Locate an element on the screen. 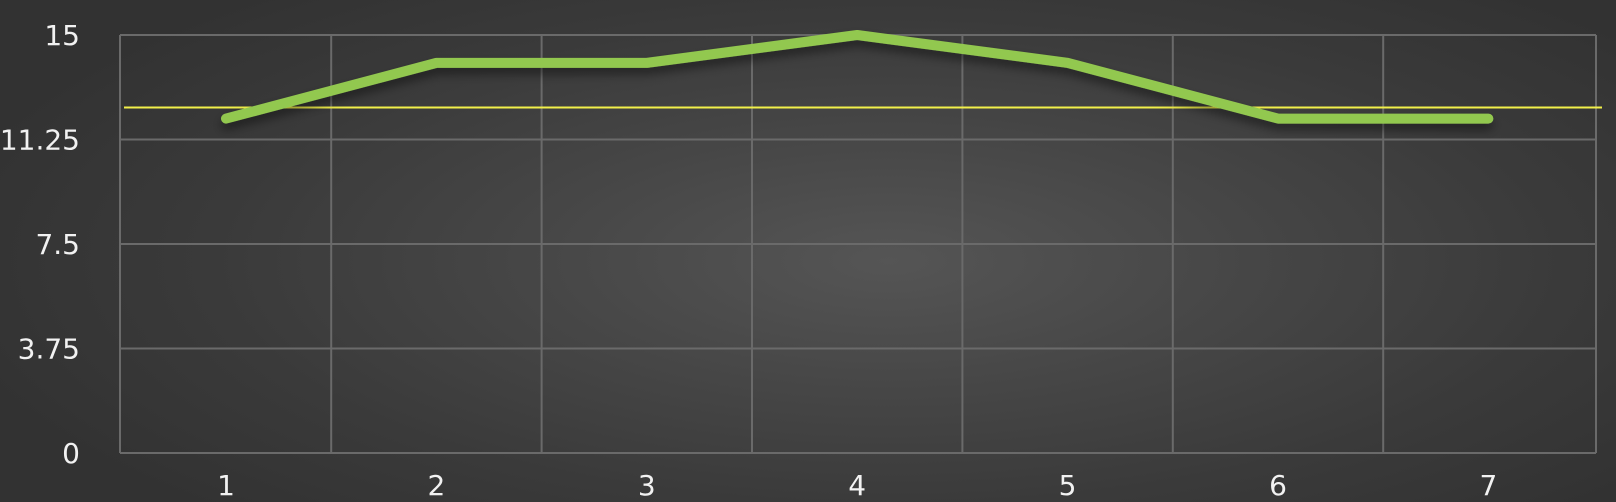 The height and width of the screenshot is (502, 1616). series-line is located at coordinates (857, 77).